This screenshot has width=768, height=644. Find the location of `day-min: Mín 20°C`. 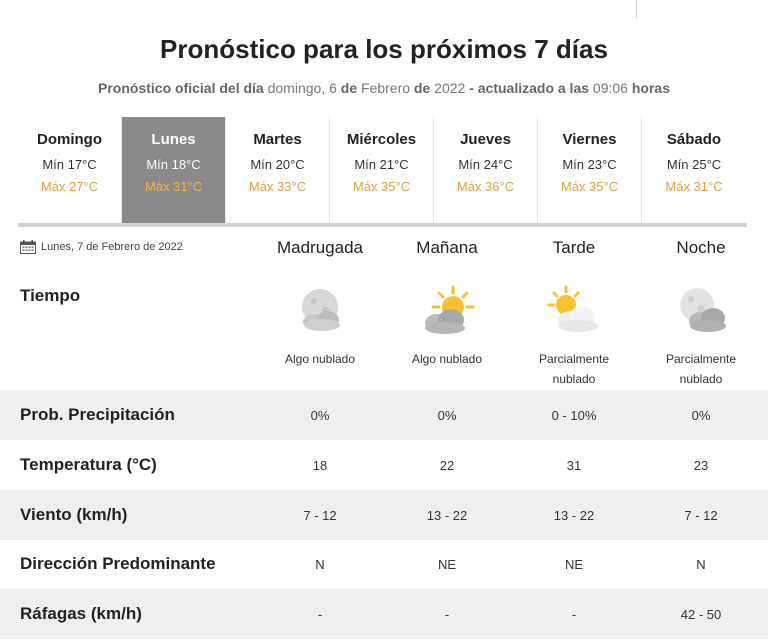

day-min: Mín 20°C is located at coordinates (277, 164).